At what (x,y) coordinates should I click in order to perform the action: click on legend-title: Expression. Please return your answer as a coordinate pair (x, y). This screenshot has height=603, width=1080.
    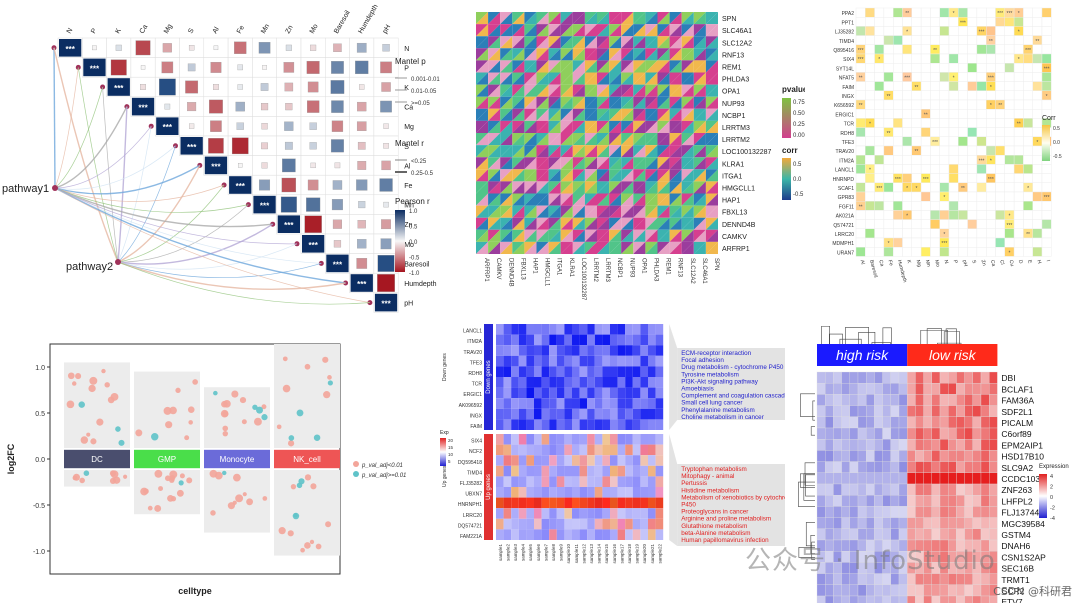
    Looking at the image, I should click on (1054, 467).